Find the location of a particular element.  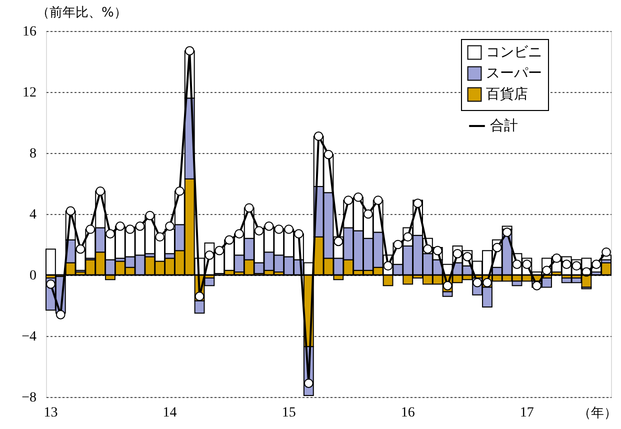

y-tick-label: −4 is located at coordinates (29, 337).